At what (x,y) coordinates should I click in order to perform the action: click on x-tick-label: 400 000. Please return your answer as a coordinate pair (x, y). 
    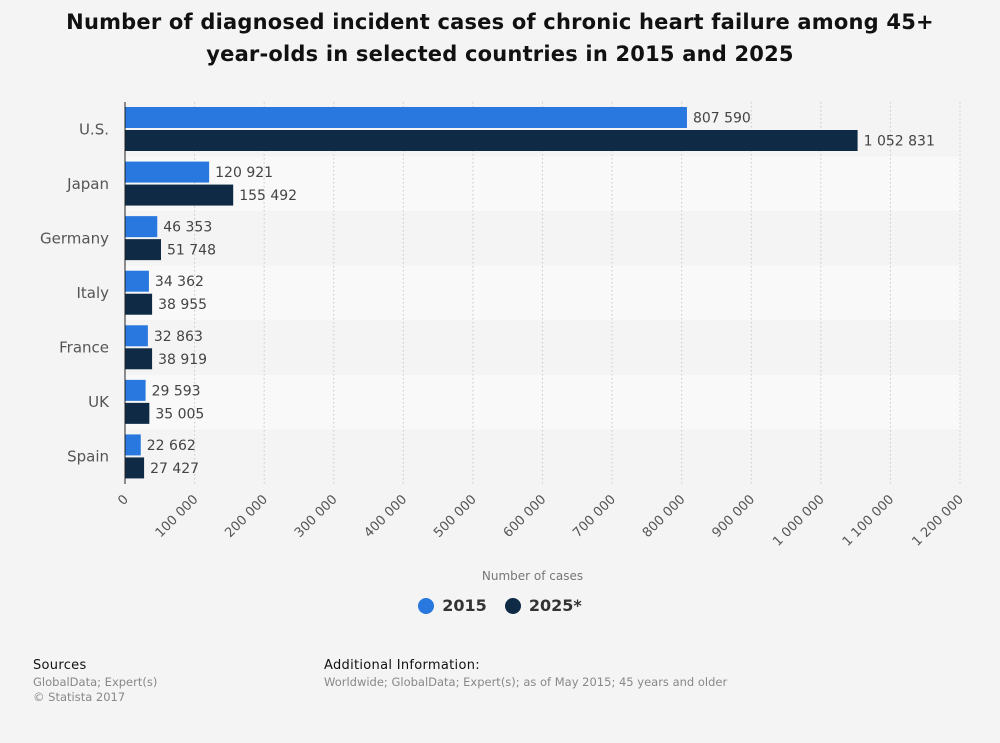
    Looking at the image, I should click on (386, 516).